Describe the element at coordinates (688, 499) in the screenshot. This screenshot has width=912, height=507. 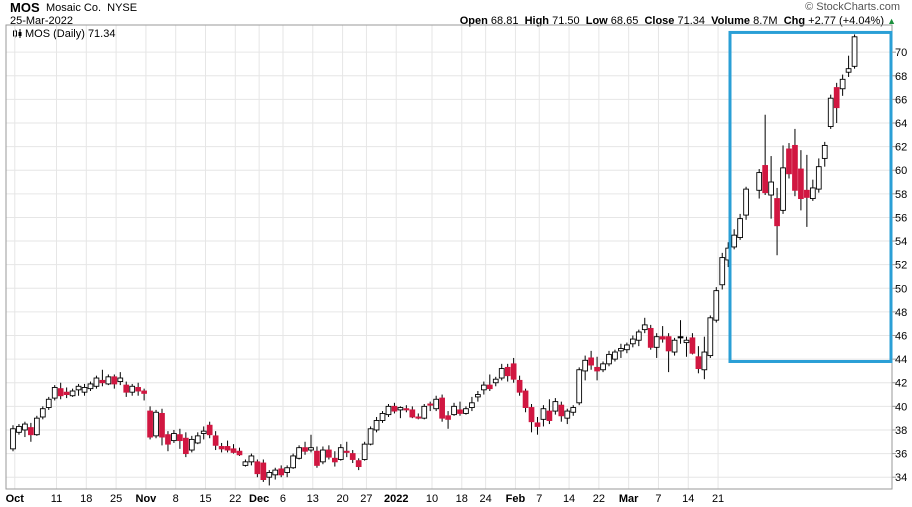
I see `x-tick-label: 14` at that location.